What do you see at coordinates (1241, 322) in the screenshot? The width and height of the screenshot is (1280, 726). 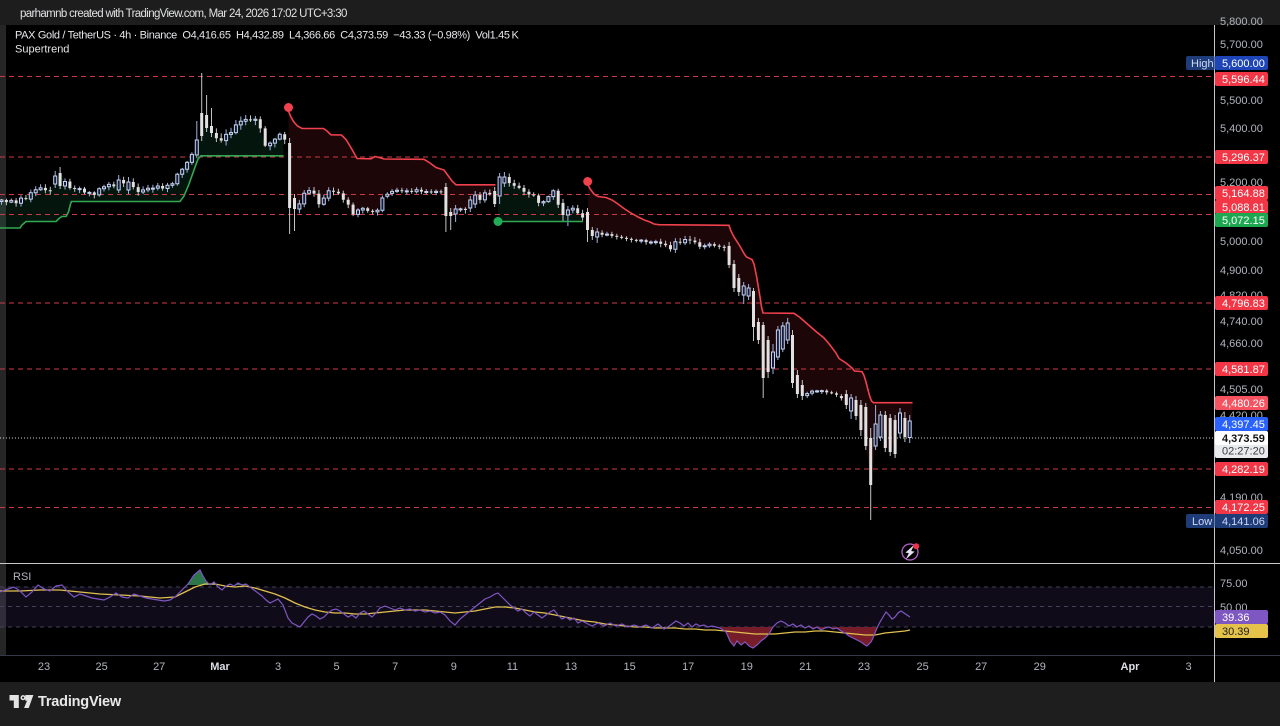 I see `svg-text: 4,740.00` at bounding box center [1241, 322].